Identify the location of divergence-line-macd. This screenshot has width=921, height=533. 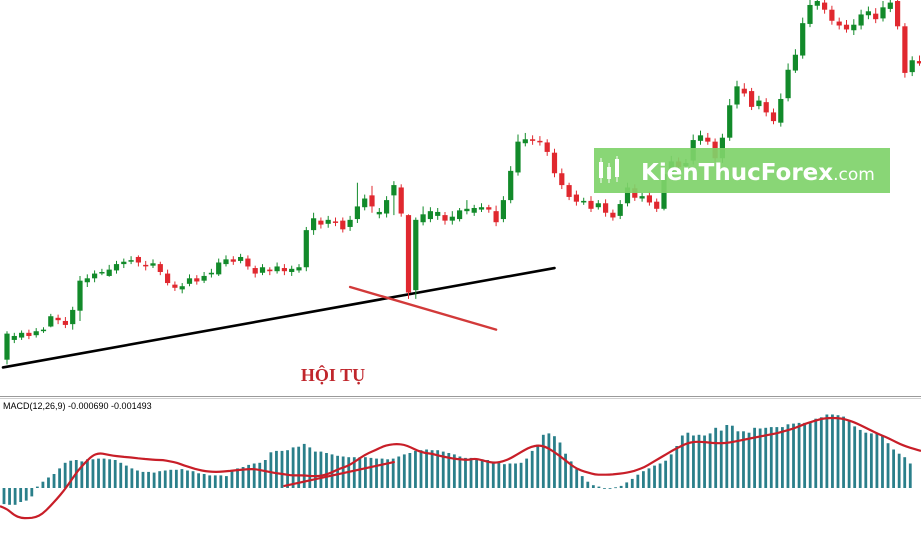
(339, 474).